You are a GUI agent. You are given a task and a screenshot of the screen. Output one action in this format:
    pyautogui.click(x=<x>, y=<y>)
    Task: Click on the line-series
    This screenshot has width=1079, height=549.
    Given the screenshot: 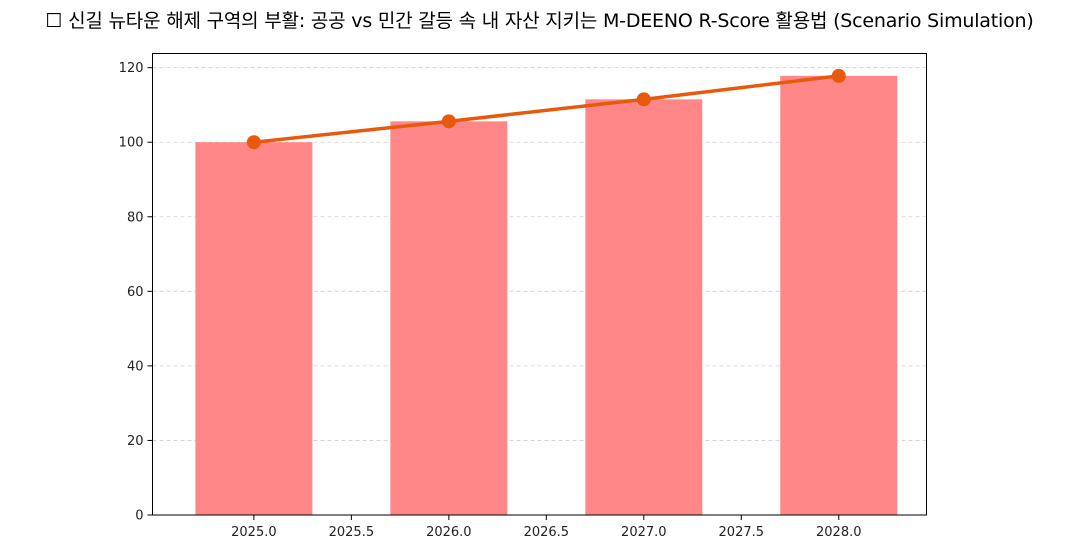 What is the action you would take?
    pyautogui.click(x=546, y=109)
    